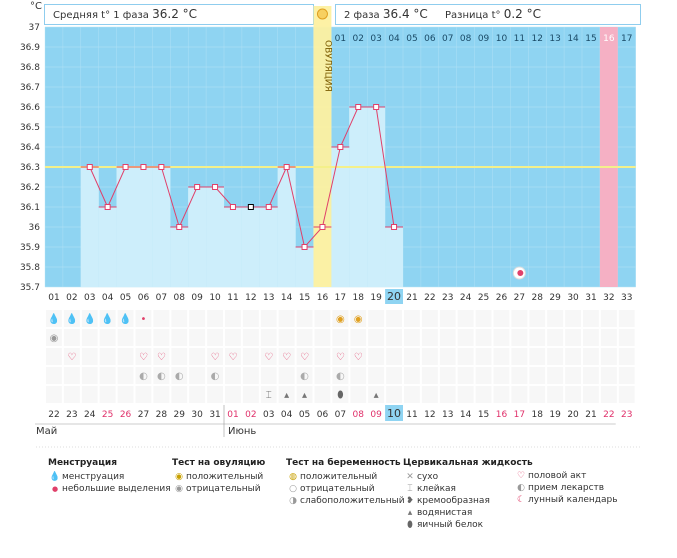 The width and height of the screenshot is (677, 558). What do you see at coordinates (428, 477) in the screenshot?
I see `legend-label: сухо` at bounding box center [428, 477].